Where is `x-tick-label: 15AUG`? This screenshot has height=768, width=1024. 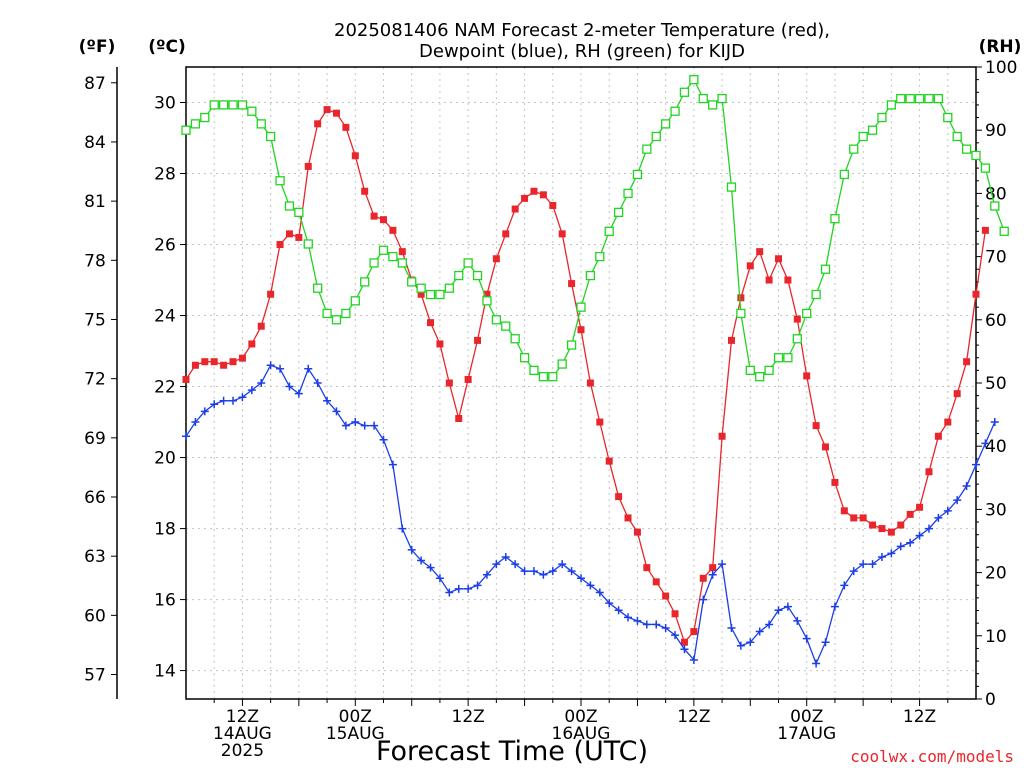
x-tick-label: 15AUG is located at coordinates (355, 734).